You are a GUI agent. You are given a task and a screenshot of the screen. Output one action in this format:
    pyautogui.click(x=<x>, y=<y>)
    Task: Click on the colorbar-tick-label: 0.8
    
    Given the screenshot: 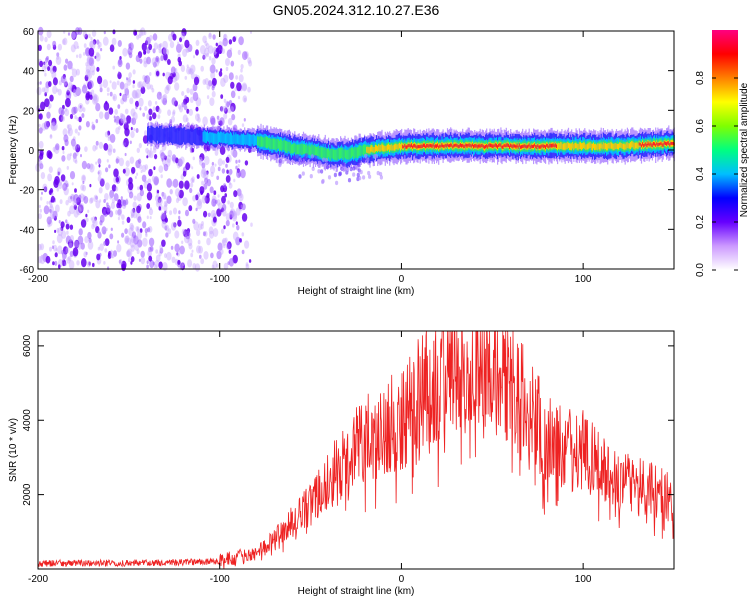 What is the action you would take?
    pyautogui.click(x=700, y=78)
    